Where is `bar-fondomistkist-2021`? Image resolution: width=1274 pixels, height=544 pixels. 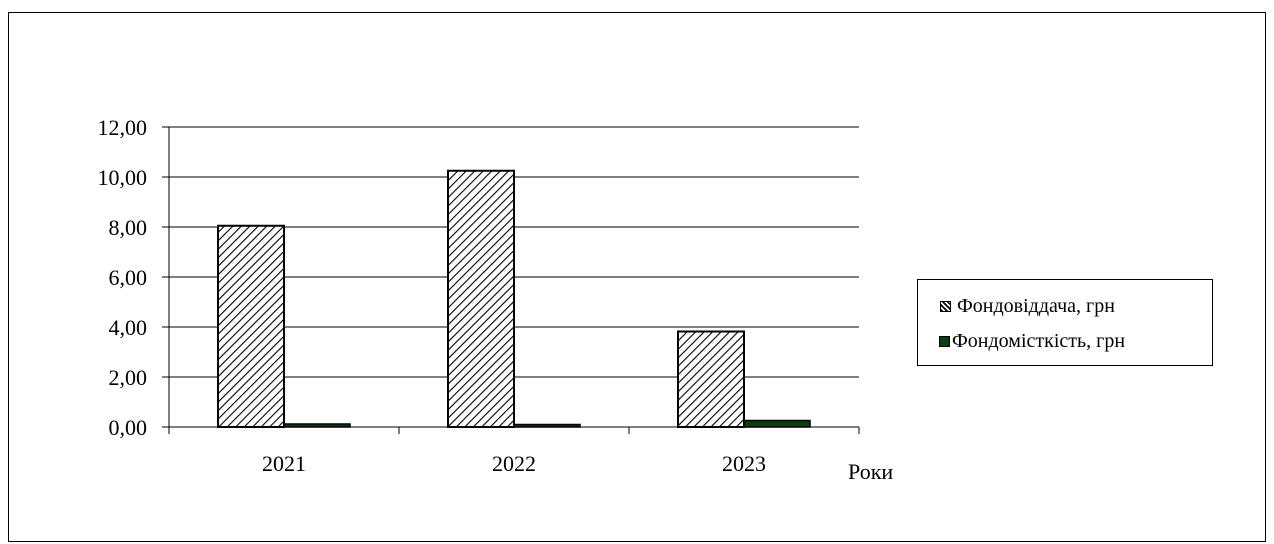
bar-fondomistkist-2021 is located at coordinates (317, 425).